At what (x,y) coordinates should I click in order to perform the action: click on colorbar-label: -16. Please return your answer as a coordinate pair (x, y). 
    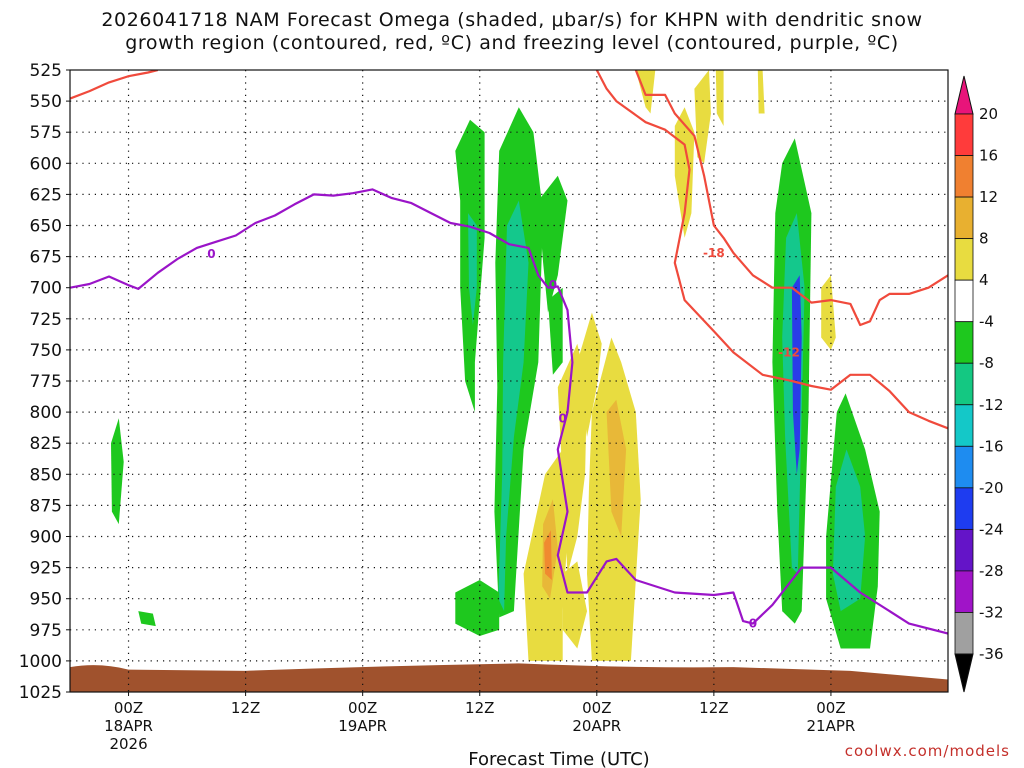
    Looking at the image, I should click on (991, 446).